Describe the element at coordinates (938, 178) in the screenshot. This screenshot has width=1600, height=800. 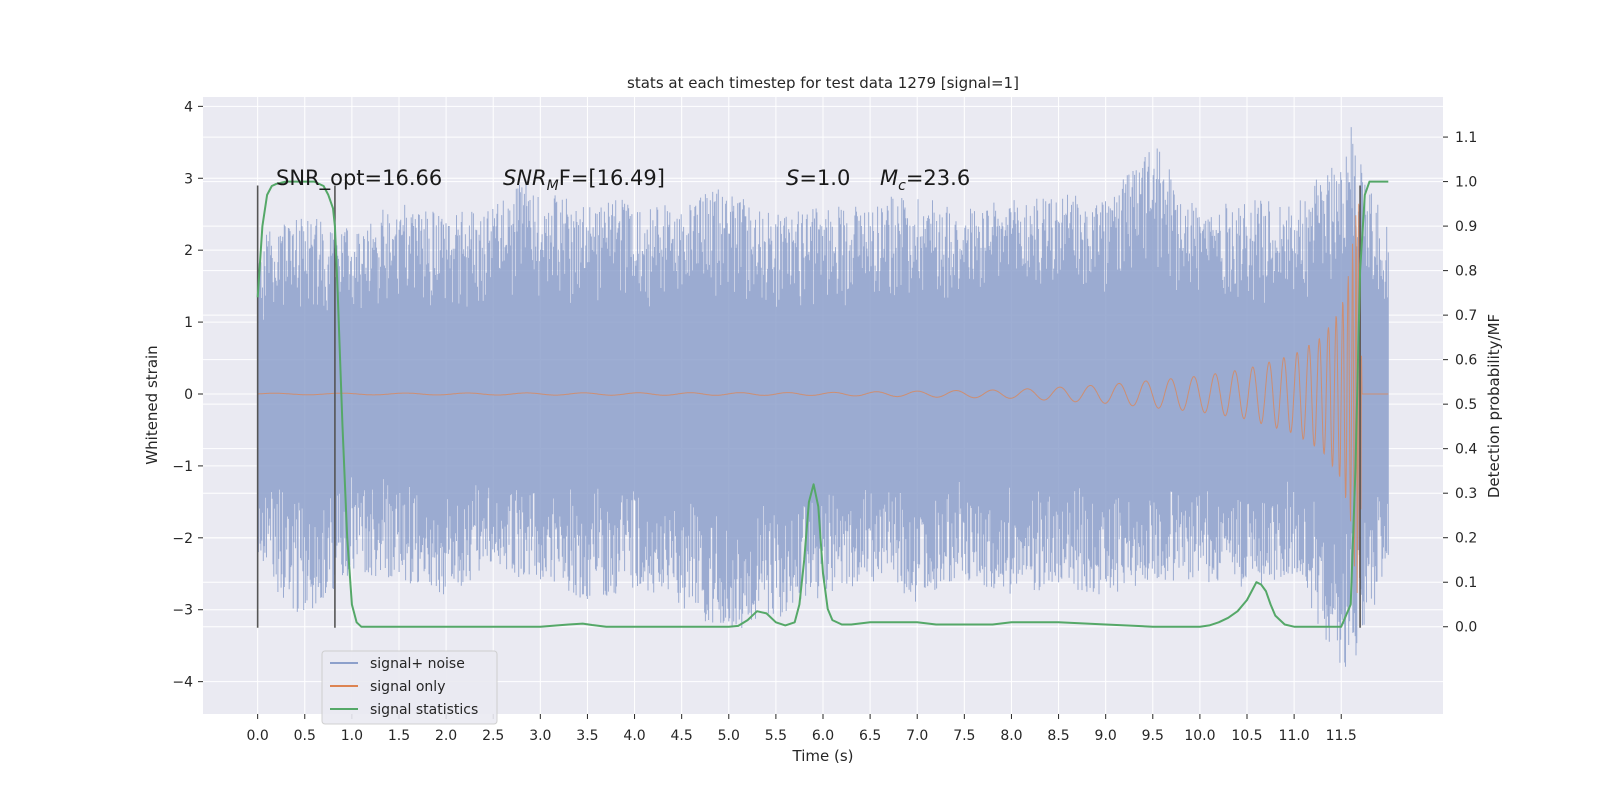
I see `mc-value: =23.6` at that location.